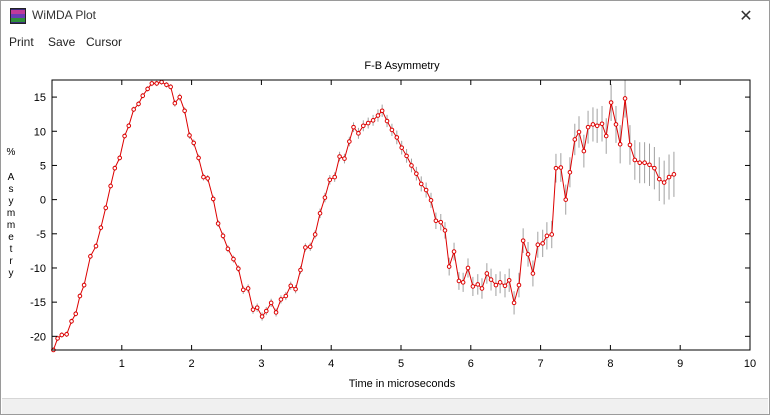 Image resolution: width=770 pixels, height=415 pixels. Describe the element at coordinates (104, 42) in the screenshot. I see `menu-item-cursor: Cursor` at that location.